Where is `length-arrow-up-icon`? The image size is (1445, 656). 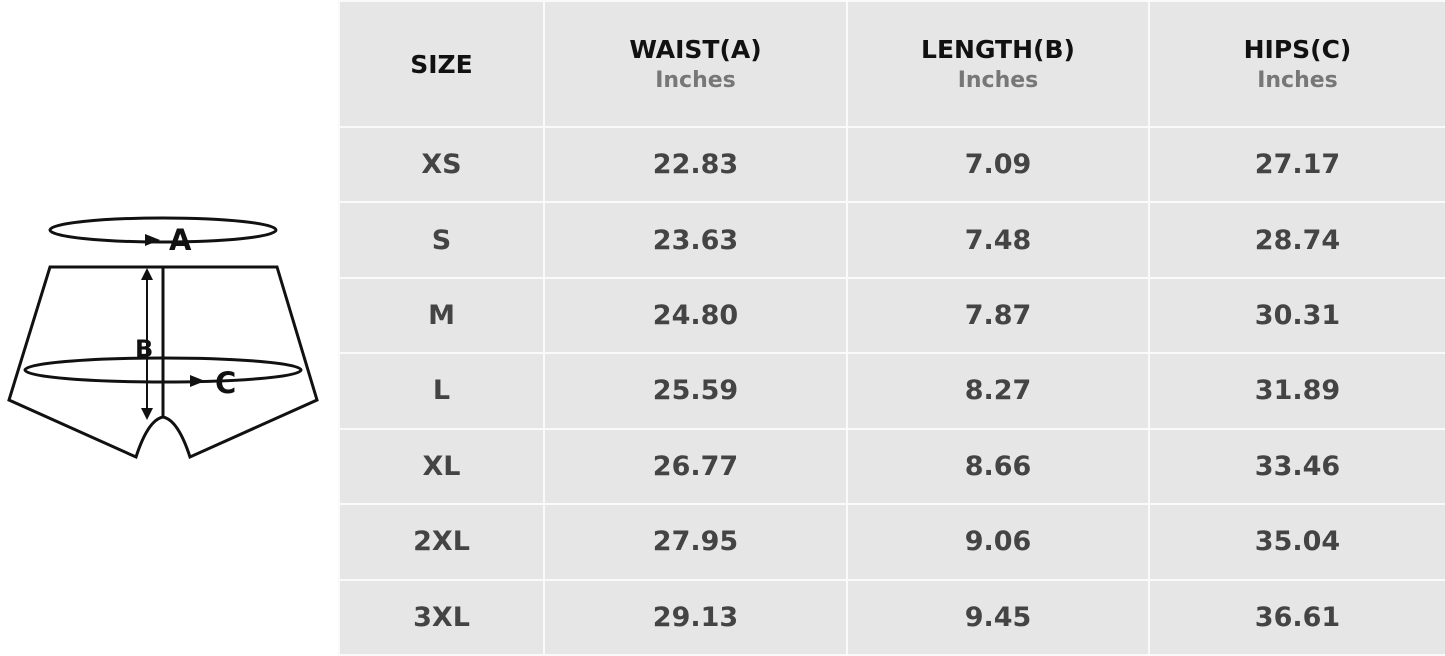 length-arrow-up-icon is located at coordinates (147, 274).